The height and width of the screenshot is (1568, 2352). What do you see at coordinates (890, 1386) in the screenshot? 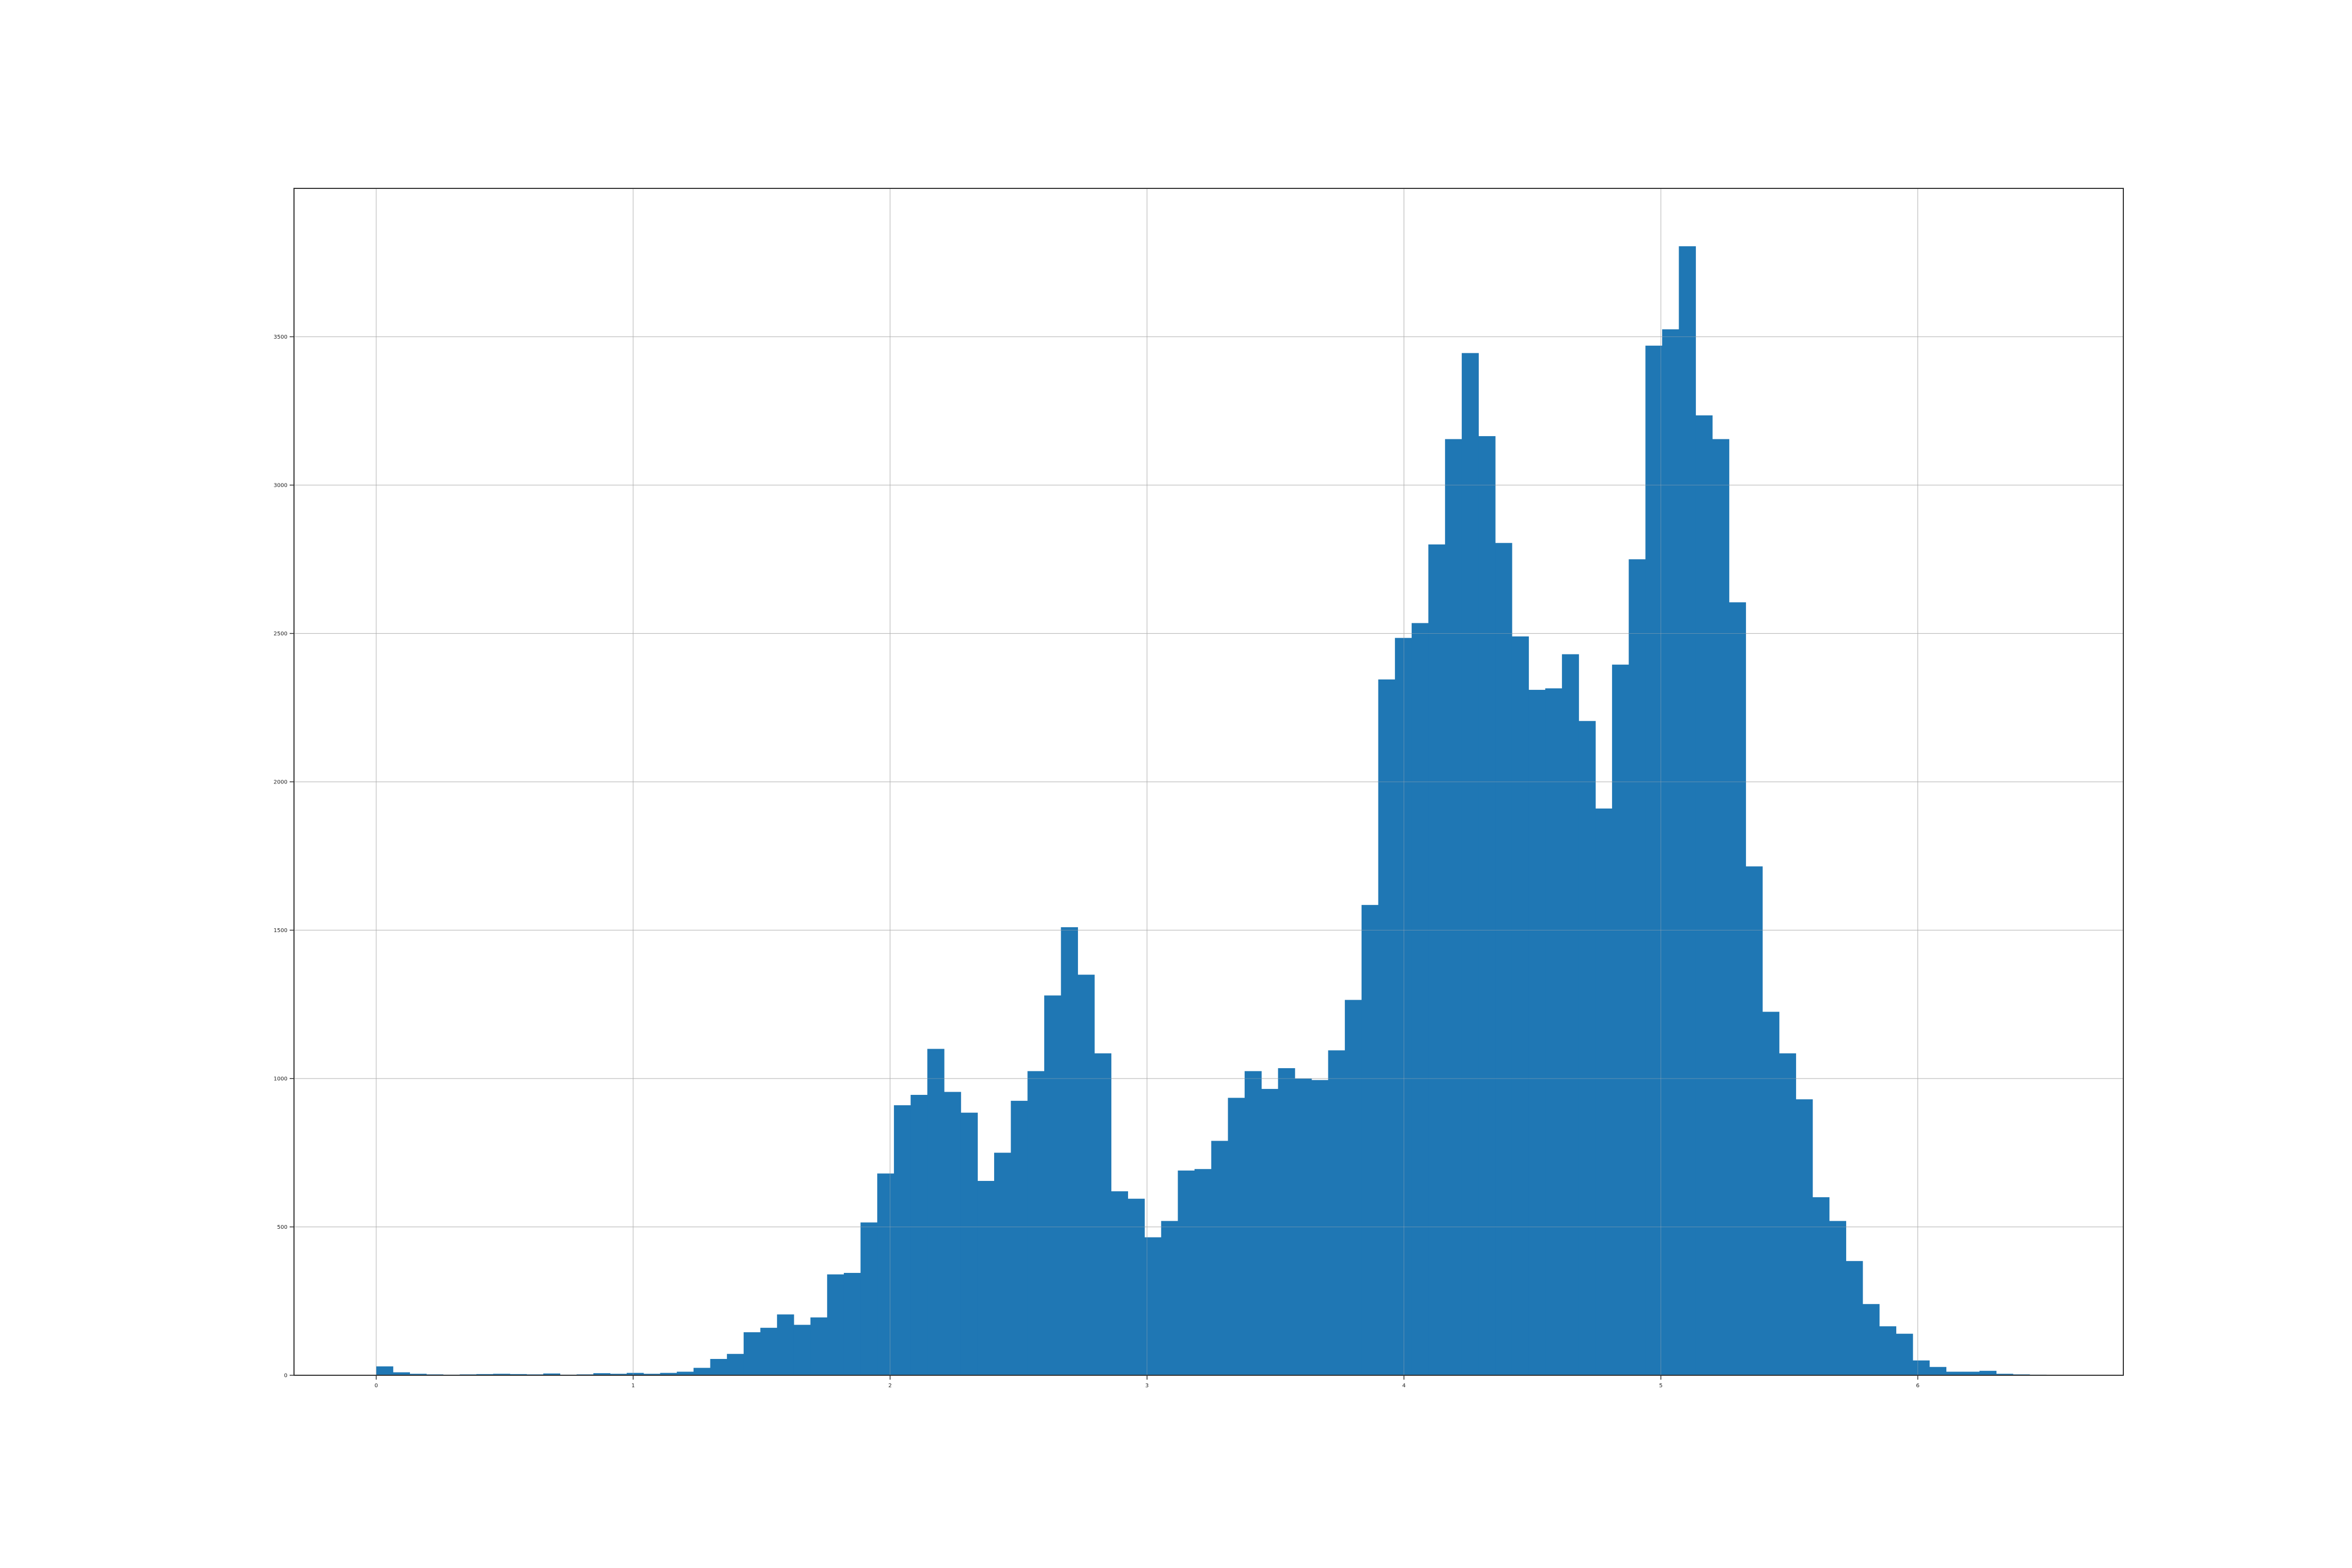
I see `x-tick-label: 2` at bounding box center [890, 1386].